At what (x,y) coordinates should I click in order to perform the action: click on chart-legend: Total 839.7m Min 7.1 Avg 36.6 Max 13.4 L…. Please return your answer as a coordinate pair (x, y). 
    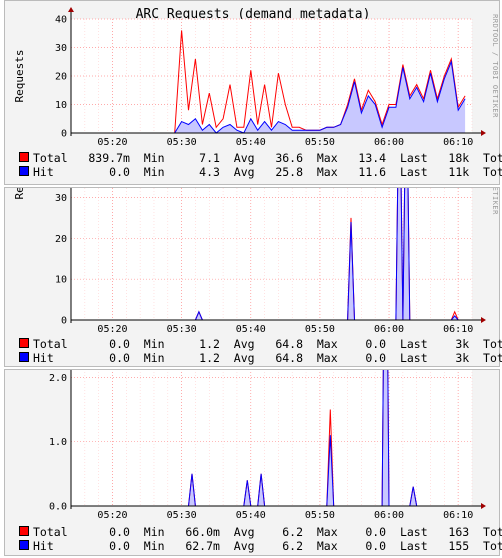
    Looking at the image, I should click on (260, 165).